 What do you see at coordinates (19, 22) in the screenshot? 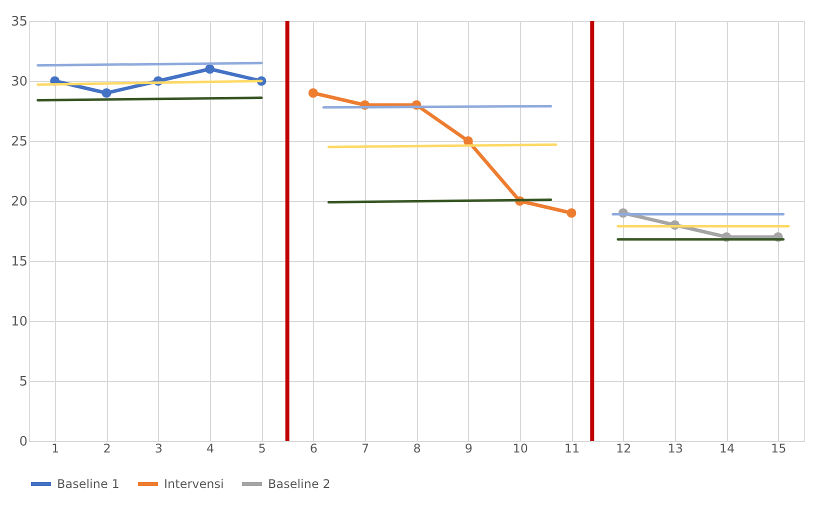
I see `y-tick-label: 35` at bounding box center [19, 22].